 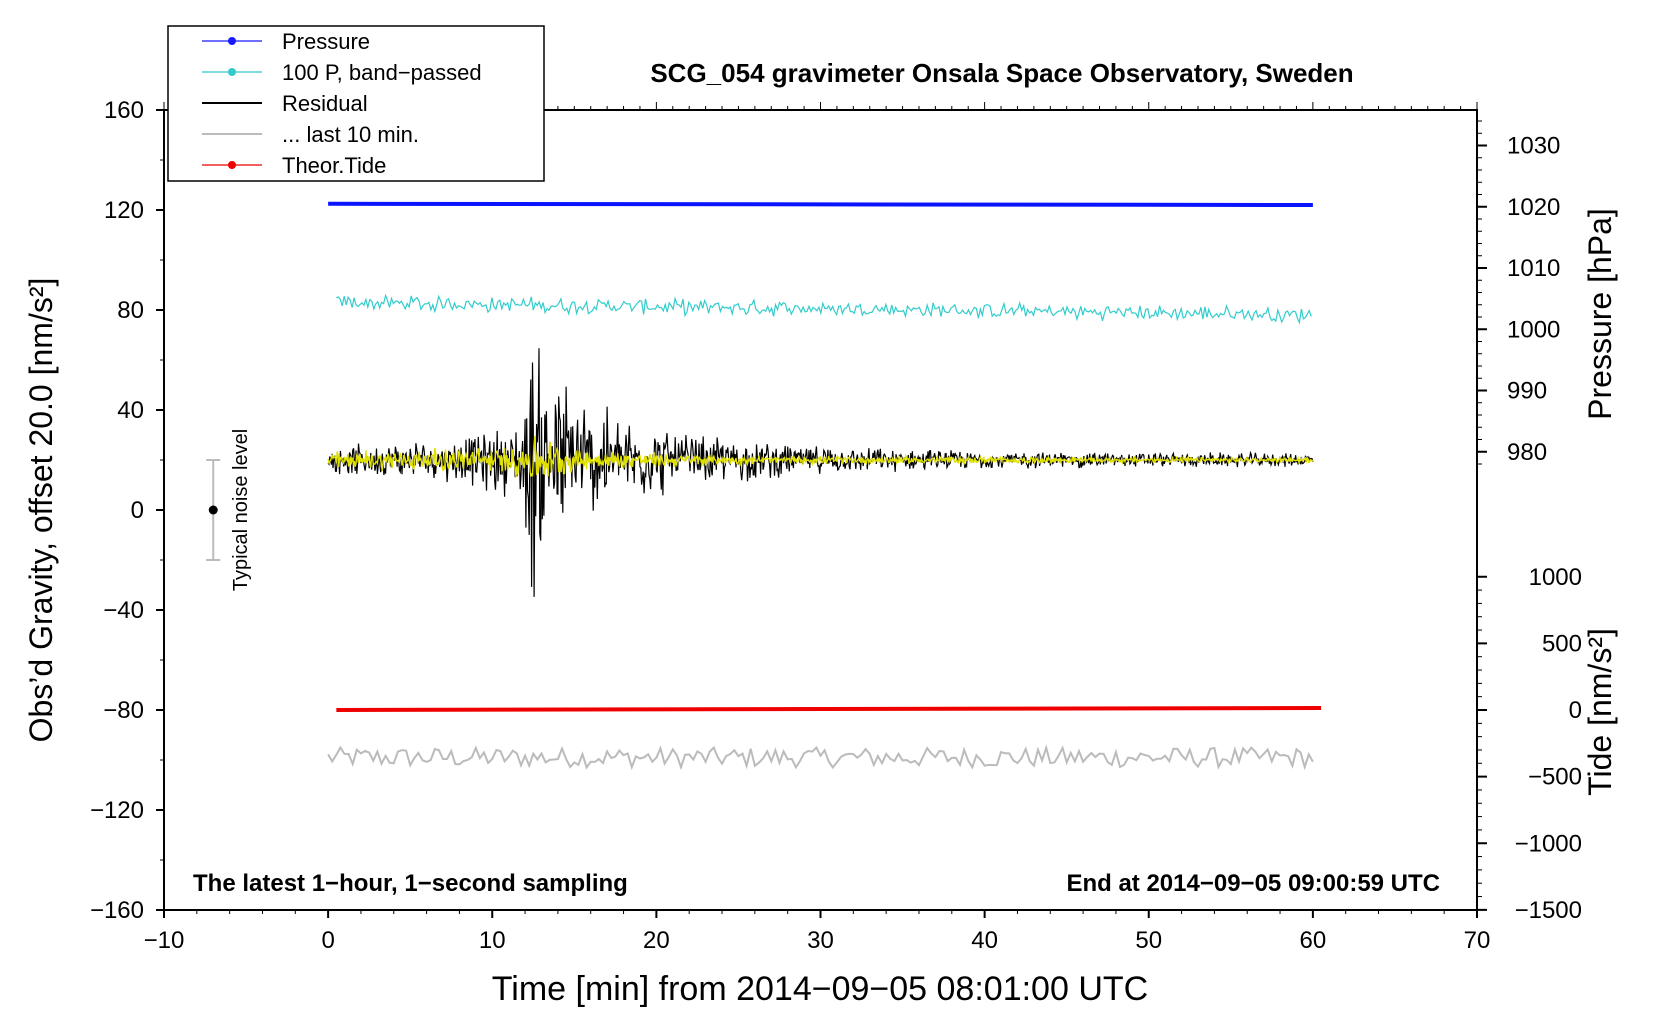 I want to click on y-tick-label: 0, so click(x=137, y=510).